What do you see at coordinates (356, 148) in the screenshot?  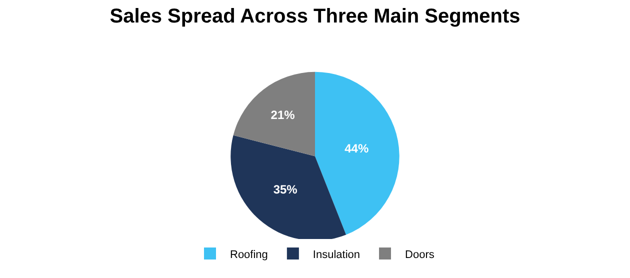 I see `data-label: 44%` at bounding box center [356, 148].